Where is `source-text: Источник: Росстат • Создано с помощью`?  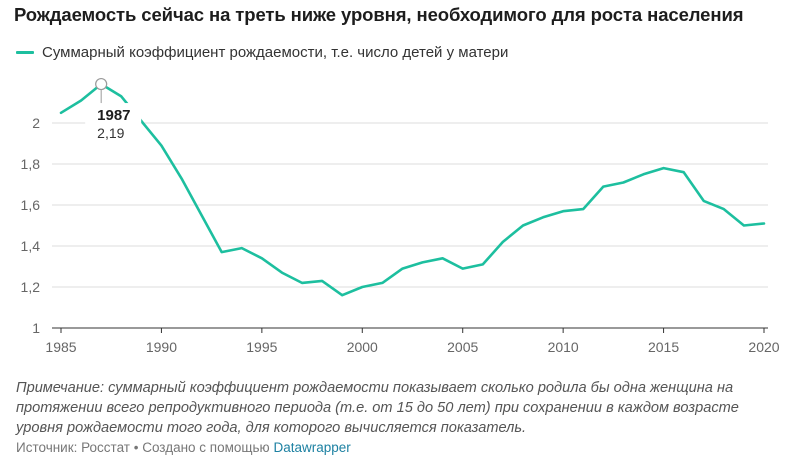 source-text: Источник: Росстат • Создано с помощью is located at coordinates (143, 447).